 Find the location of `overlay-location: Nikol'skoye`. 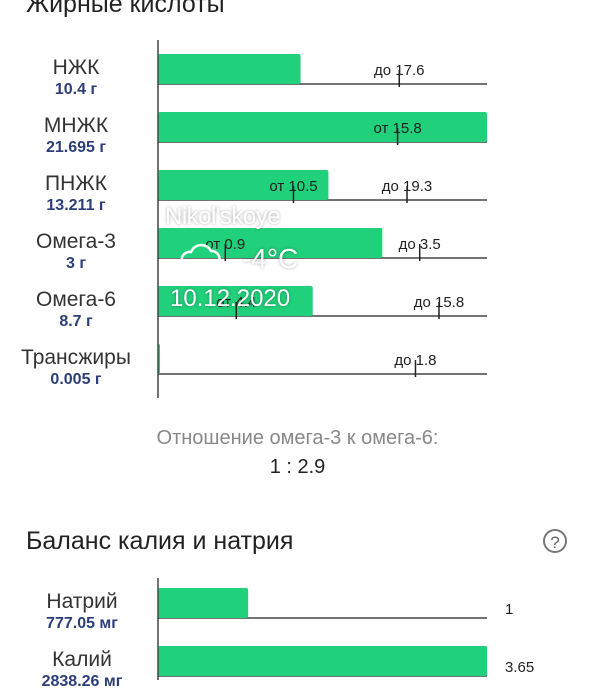

overlay-location: Nikol'skoye is located at coordinates (223, 216).